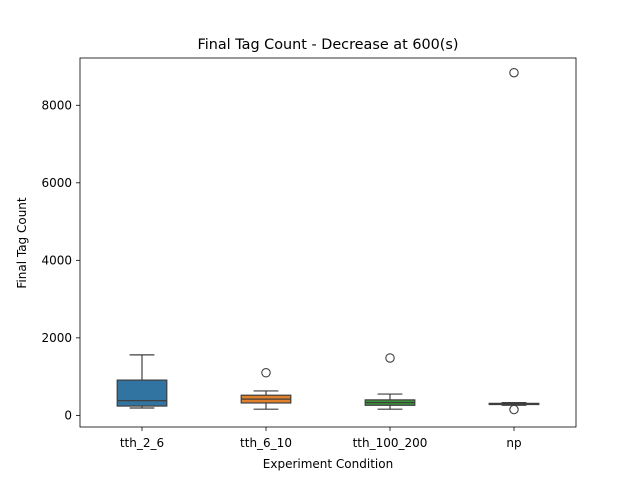 Image resolution: width=640 pixels, height=484 pixels. I want to click on x-tick-label: tth_100_200, so click(390, 443).